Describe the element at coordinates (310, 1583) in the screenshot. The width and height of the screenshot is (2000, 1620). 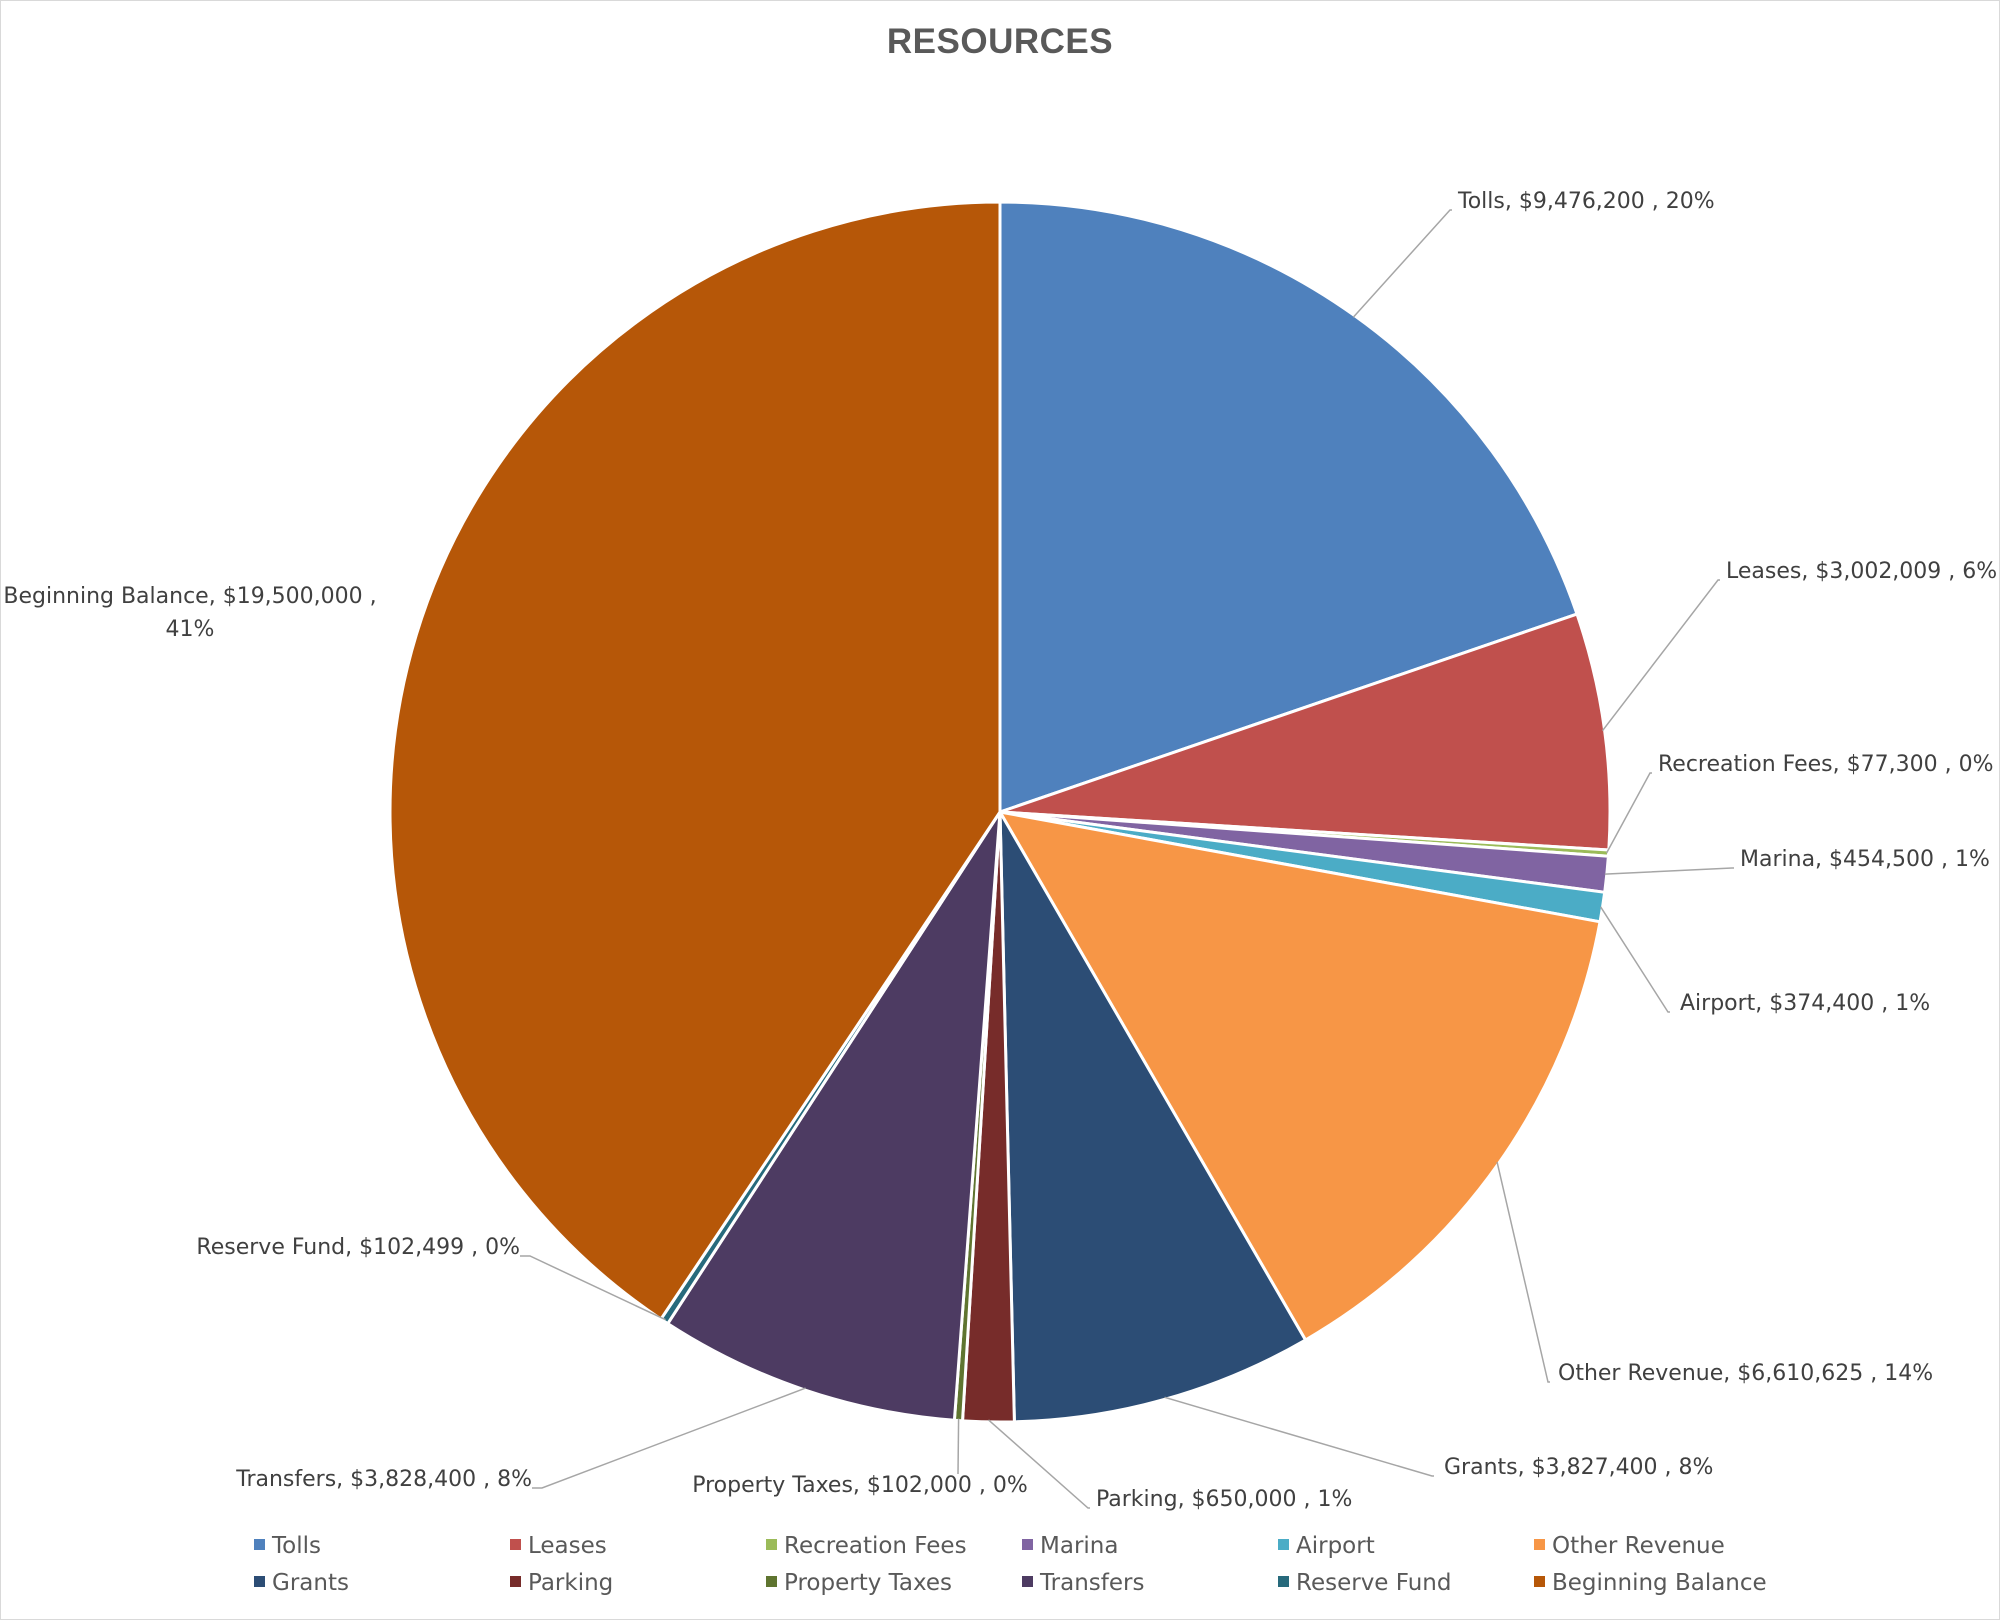
I see `legend-label-grants: Grants` at that location.